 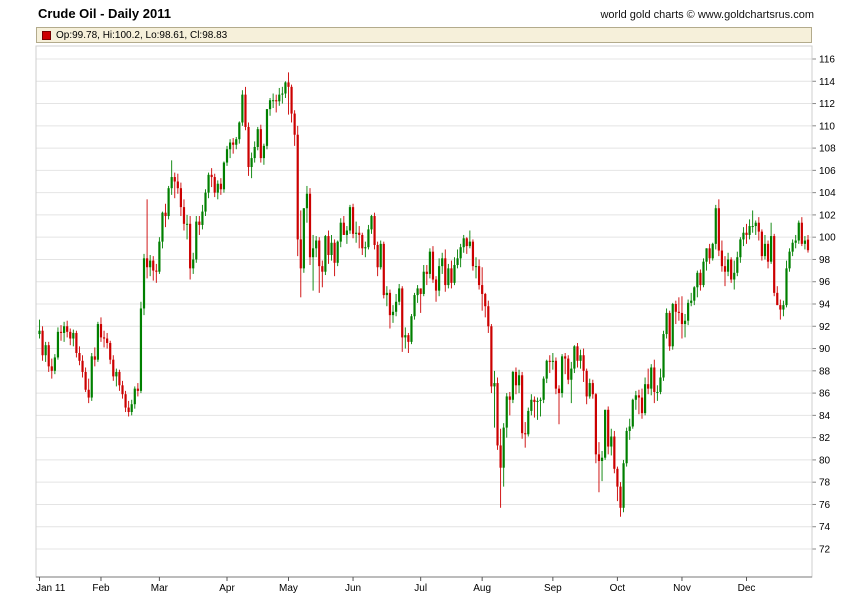 What do you see at coordinates (827, 238) in the screenshot?
I see `y-tick-label: 100` at bounding box center [827, 238].